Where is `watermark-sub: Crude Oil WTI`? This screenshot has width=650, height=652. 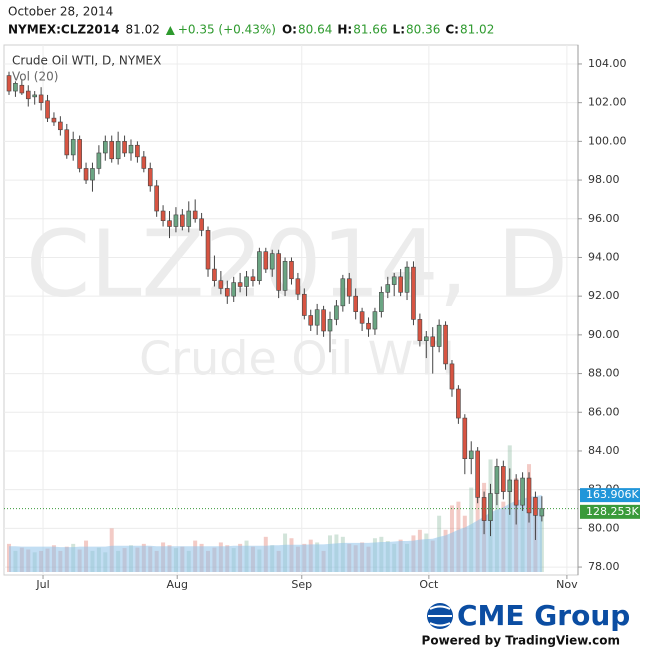 watermark-sub: Crude Oil WTI is located at coordinates (297, 359).